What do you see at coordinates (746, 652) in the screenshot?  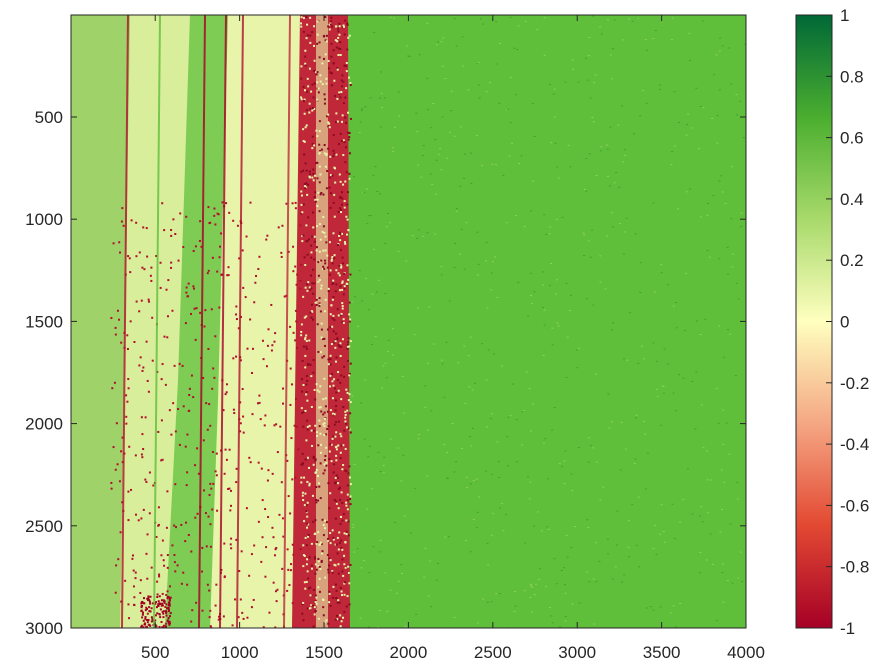 I see `x-tick-label: 4000` at bounding box center [746, 652].